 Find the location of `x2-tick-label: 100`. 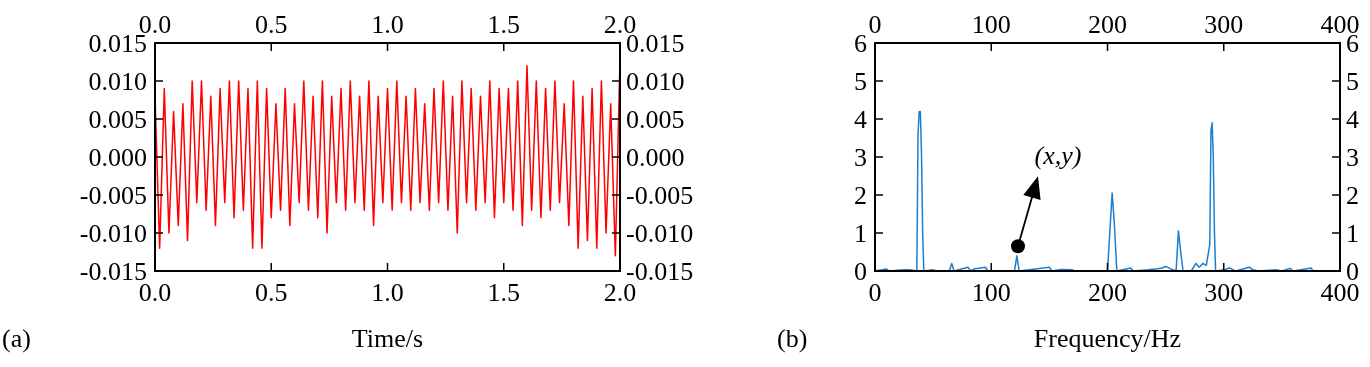

x2-tick-label: 100 is located at coordinates (991, 292).